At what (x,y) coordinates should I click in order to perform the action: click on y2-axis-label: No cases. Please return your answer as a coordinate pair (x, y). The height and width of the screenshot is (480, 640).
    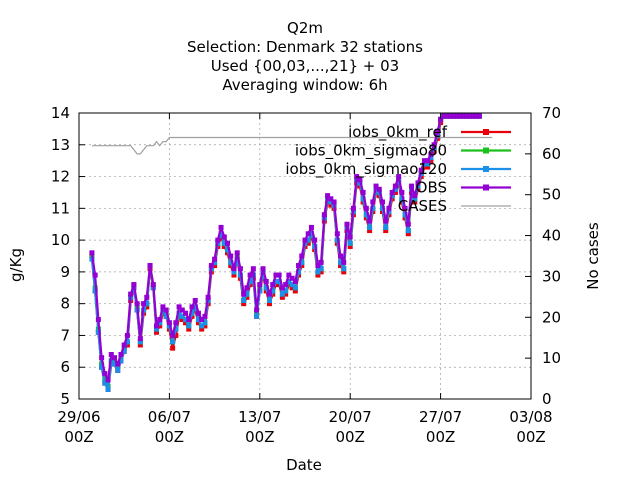
    Looking at the image, I should click on (593, 256).